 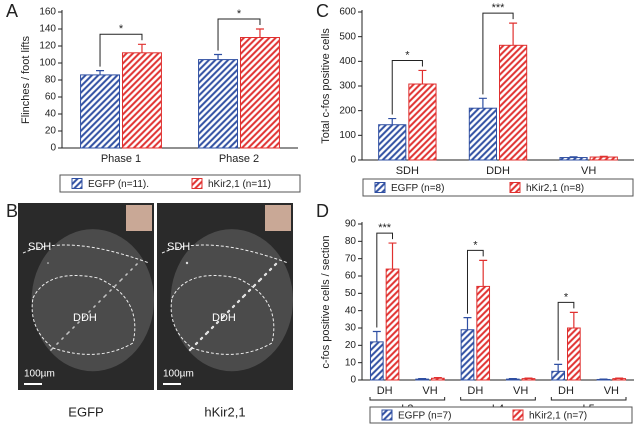 What do you see at coordinates (224, 411) in the screenshot?
I see `image-label: hKir2,1` at bounding box center [224, 411].